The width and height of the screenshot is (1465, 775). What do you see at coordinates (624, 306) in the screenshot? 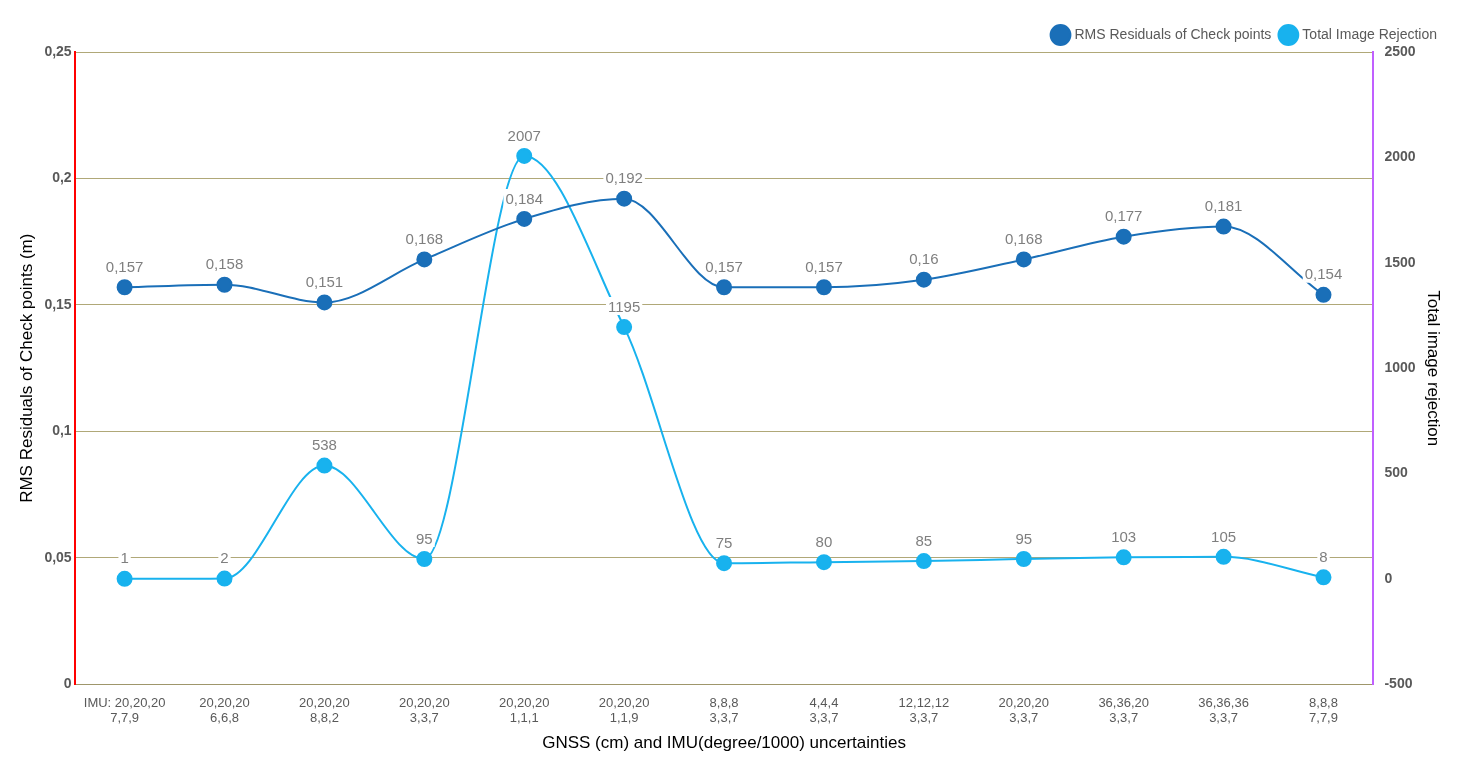
I see `data-label: 1195` at bounding box center [624, 306].